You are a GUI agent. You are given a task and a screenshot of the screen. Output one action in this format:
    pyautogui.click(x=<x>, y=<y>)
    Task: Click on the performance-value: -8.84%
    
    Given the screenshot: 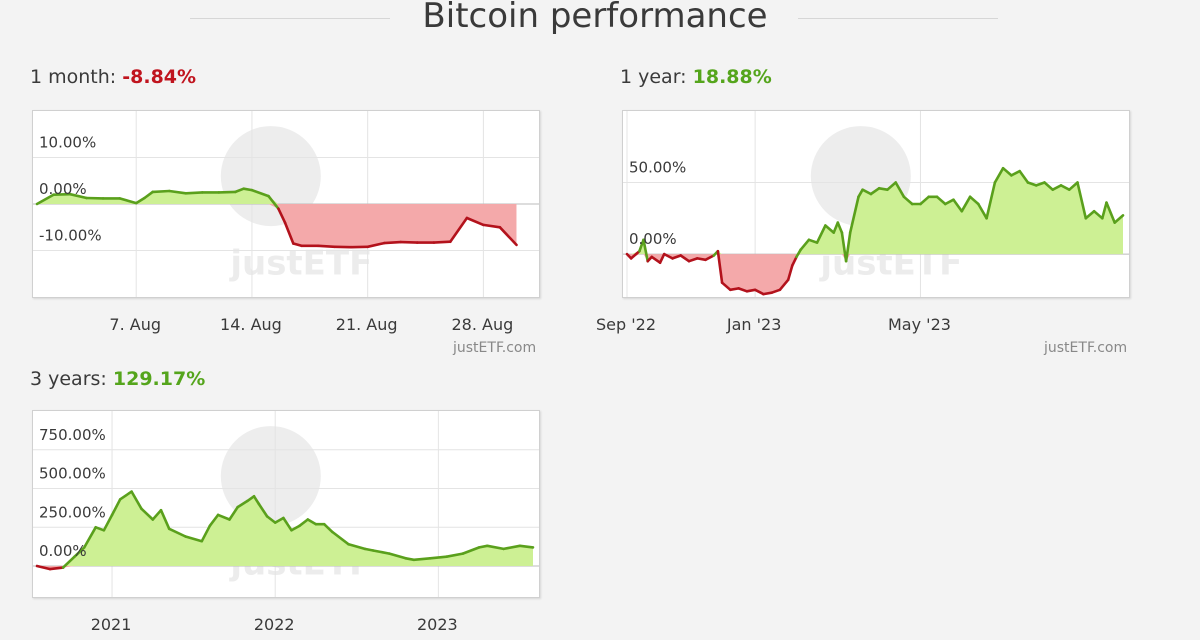 What is the action you would take?
    pyautogui.click(x=159, y=77)
    